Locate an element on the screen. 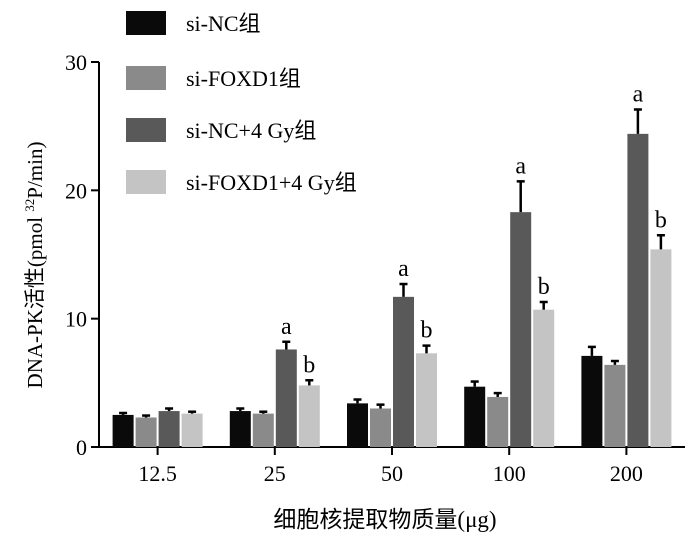 This screenshot has width=700, height=544. x-tick-label-3: 100 is located at coordinates (509, 473).